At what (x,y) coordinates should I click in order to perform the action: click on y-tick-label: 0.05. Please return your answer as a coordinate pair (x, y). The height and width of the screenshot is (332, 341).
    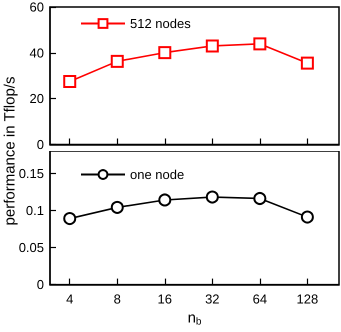
    Looking at the image, I should click on (31, 247).